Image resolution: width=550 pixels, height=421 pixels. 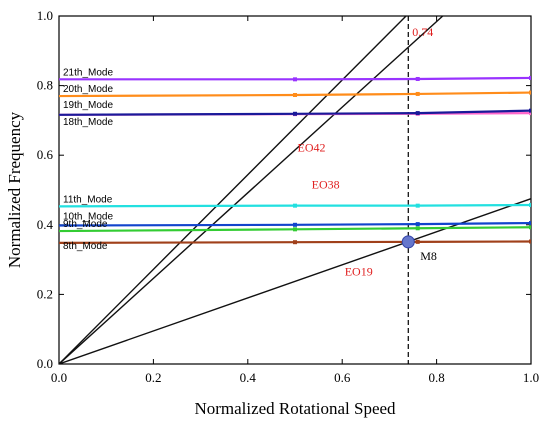 I want to click on mode-label-21th_mode: 21th_Mode, so click(x=88, y=72).